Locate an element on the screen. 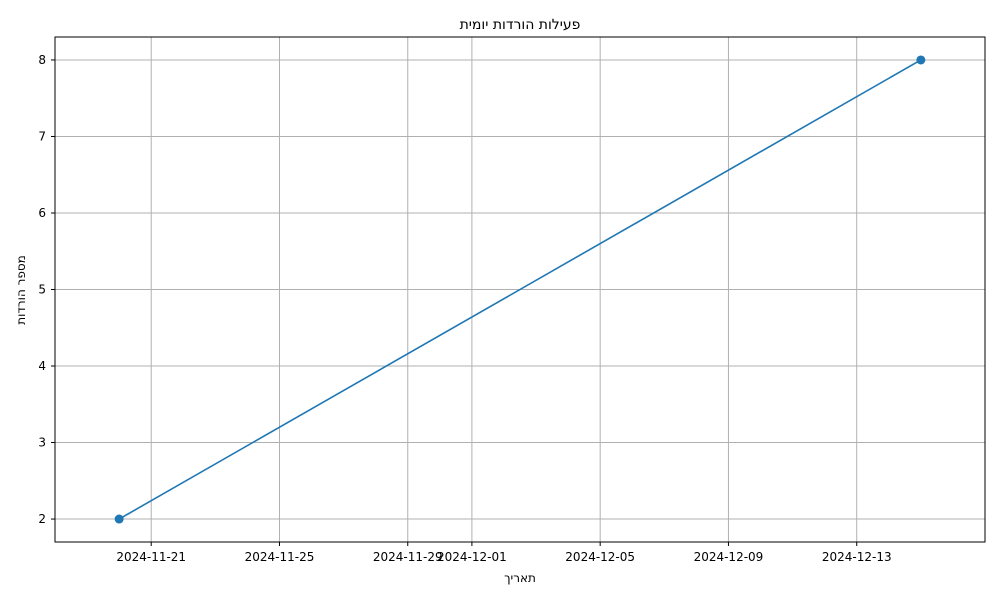 The height and width of the screenshot is (600, 1000). x-tick-label: 2024-12-09 is located at coordinates (729, 557).